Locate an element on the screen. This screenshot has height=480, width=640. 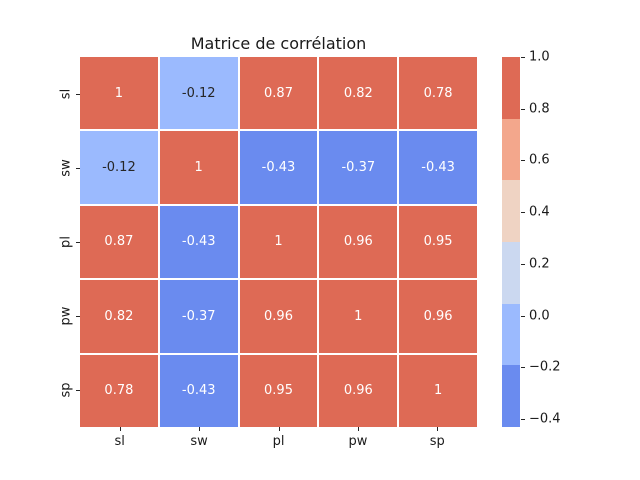
heatmap-cell-sw-pw: -0.37 is located at coordinates (358, 167).